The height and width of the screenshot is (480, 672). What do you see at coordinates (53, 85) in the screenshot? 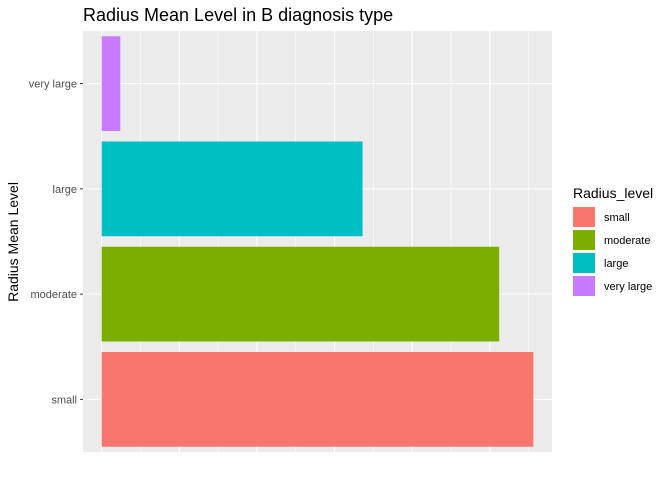
I see `y-tick-label: very large` at bounding box center [53, 85].